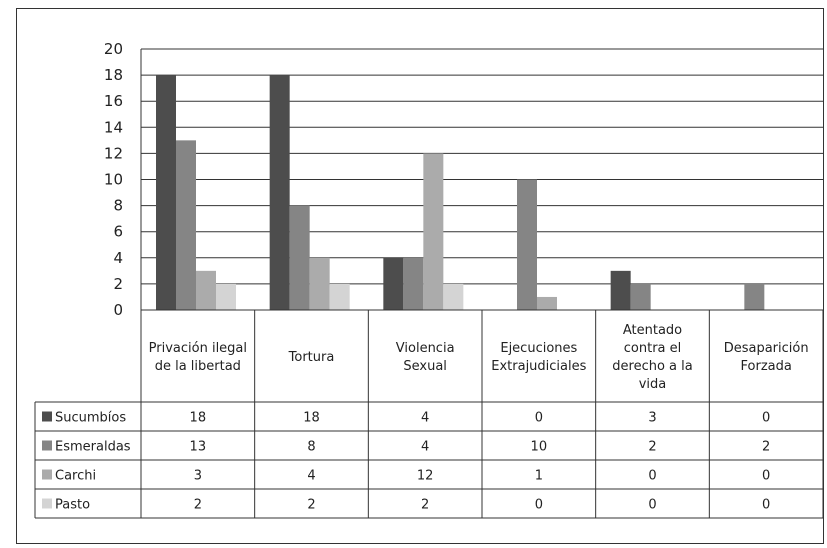  I want to click on data-table-value: 13, so click(198, 447).